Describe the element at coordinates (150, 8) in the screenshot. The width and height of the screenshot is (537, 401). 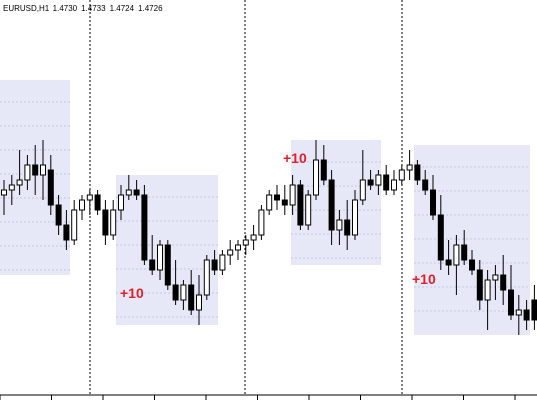
I see `header-value: 1.4726` at that location.